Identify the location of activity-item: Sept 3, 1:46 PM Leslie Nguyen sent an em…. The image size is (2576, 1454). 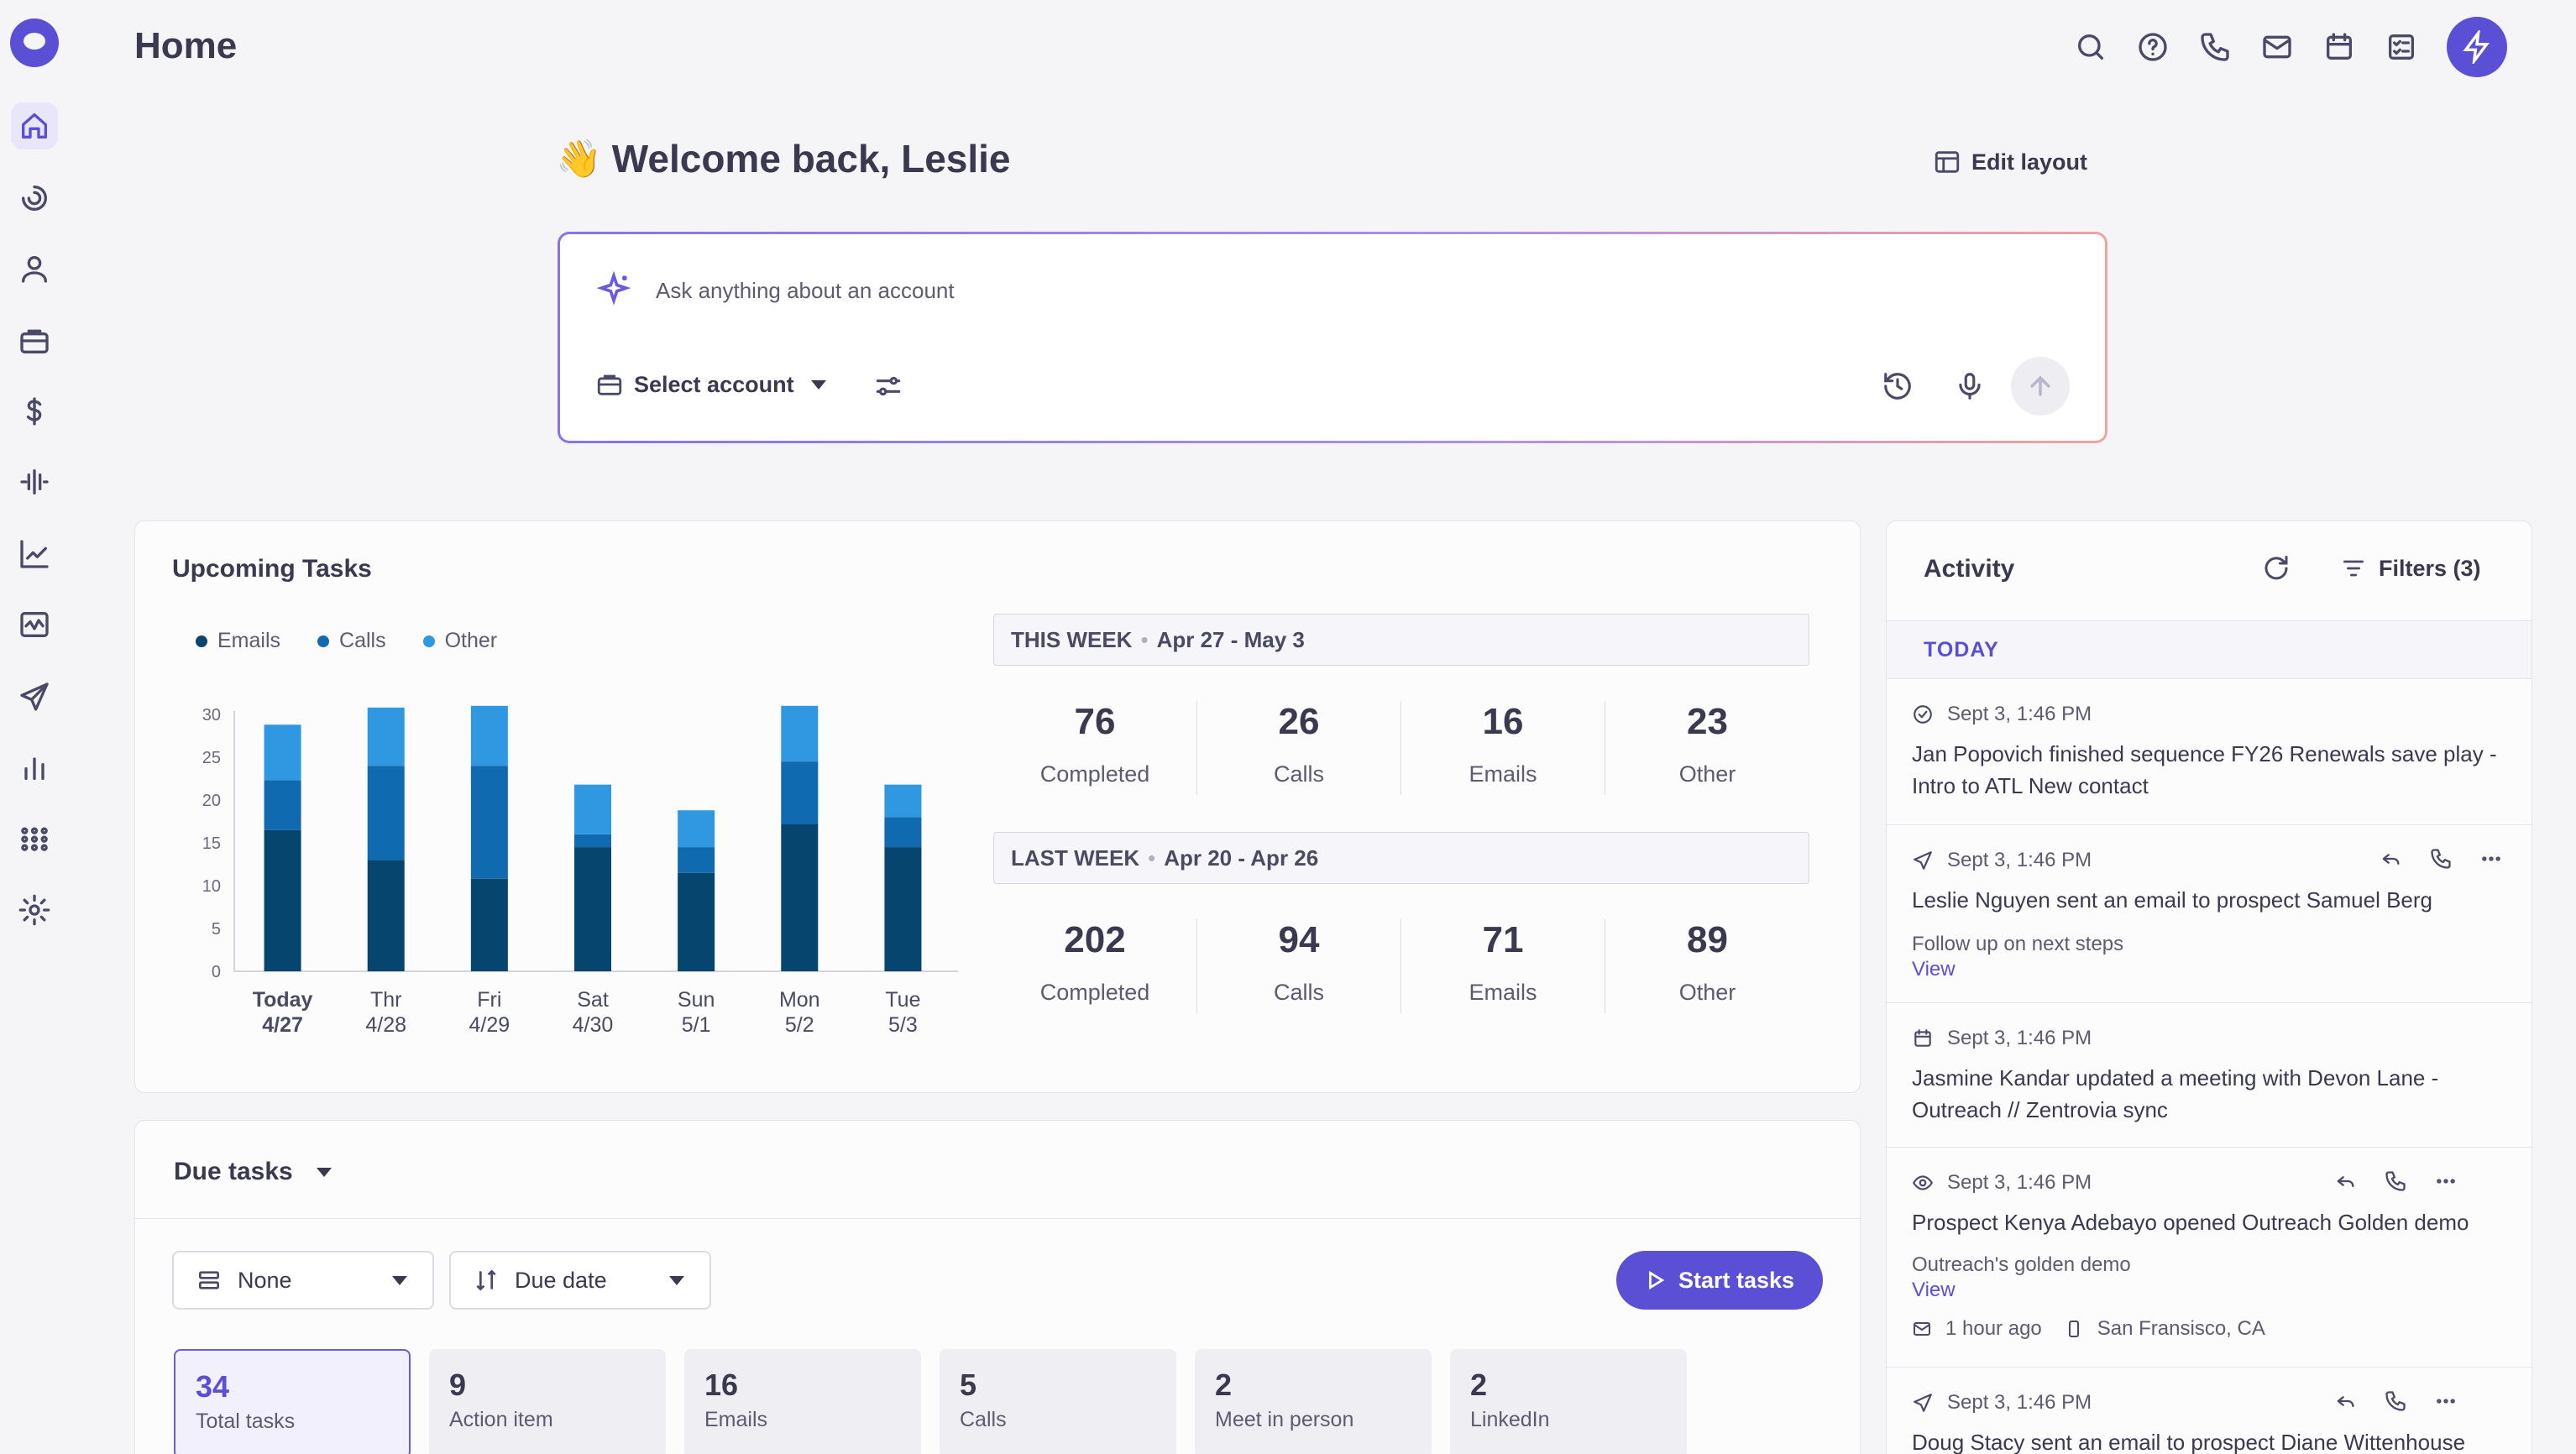
(2209, 914).